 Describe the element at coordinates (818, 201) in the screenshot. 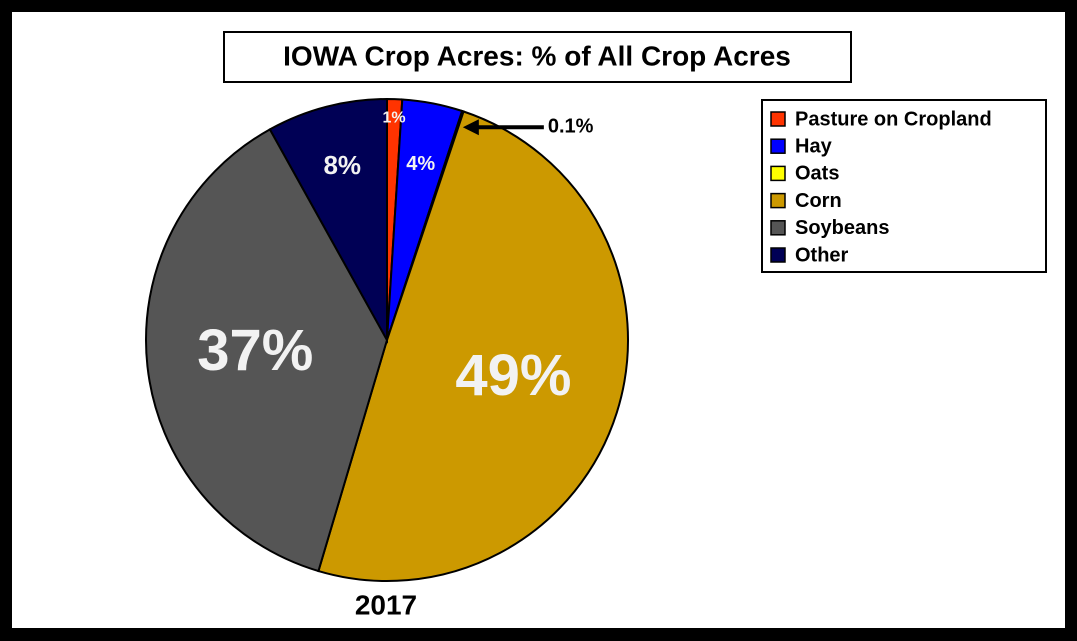

I see `legend-label: Corn` at that location.